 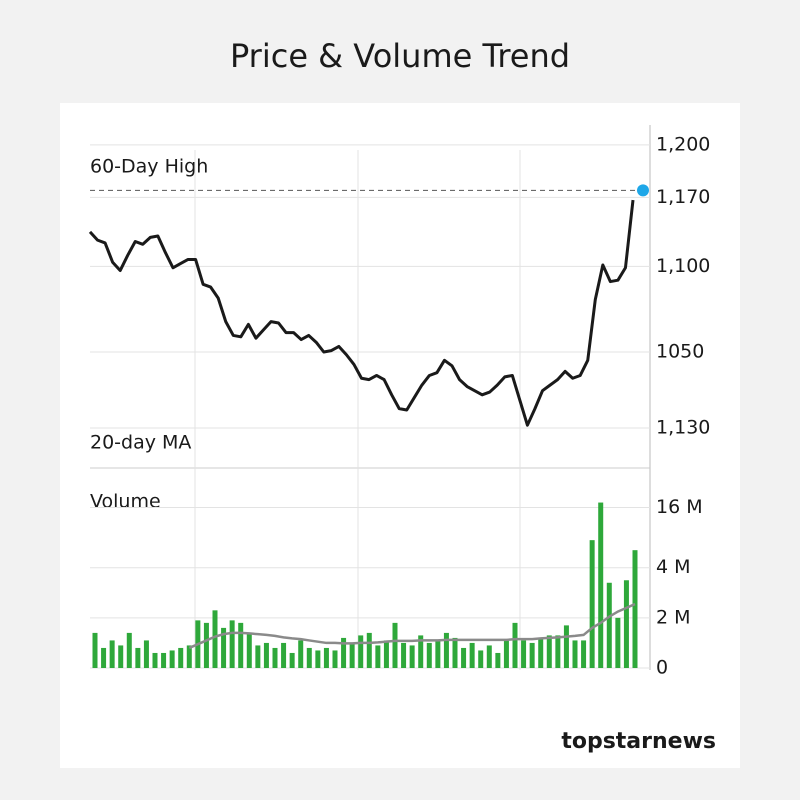 I want to click on brand: topstarnews, so click(x=638, y=741).